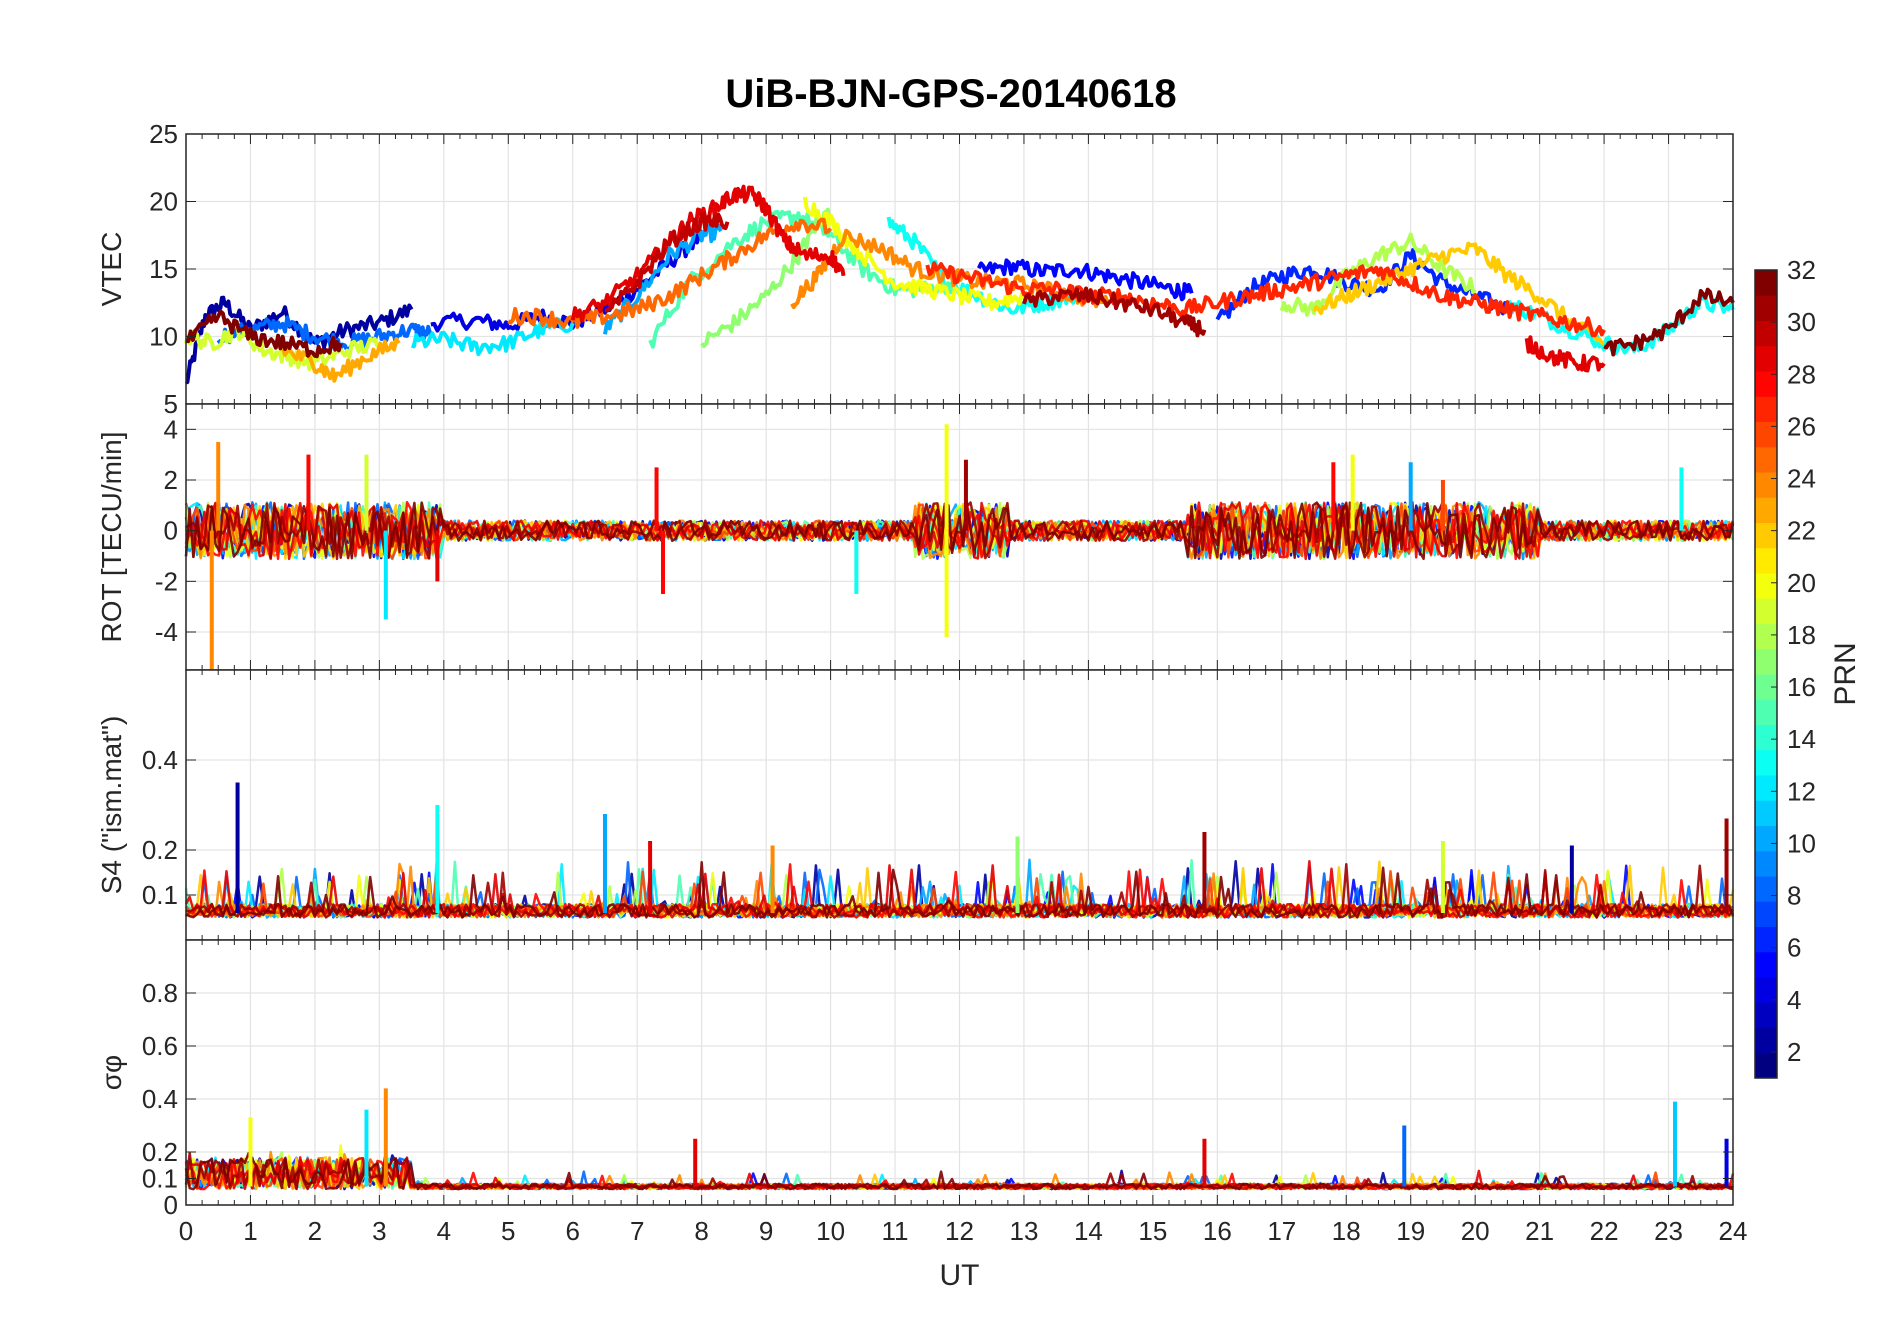 Image resolution: width=1902 pixels, height=1330 pixels. What do you see at coordinates (1801, 374) in the screenshot?
I see `colorbar-tick-label: 28` at bounding box center [1801, 374].